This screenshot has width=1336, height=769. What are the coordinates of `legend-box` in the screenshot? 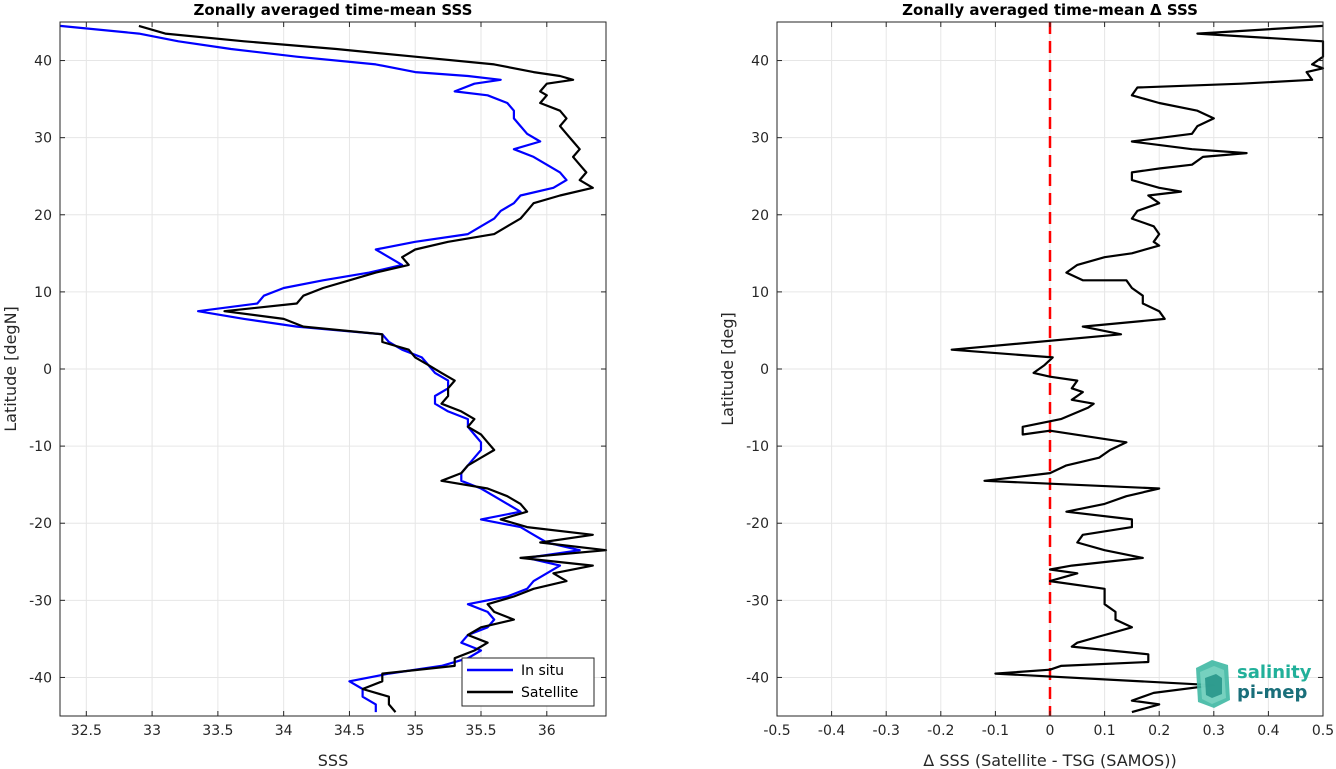 It's located at (528, 682).